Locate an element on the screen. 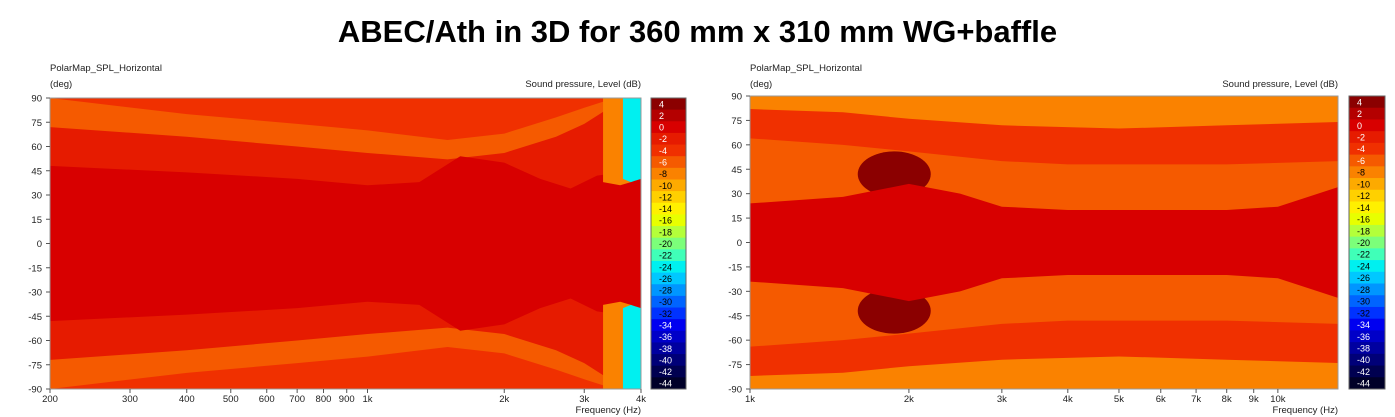  colorbar-label: -30 is located at coordinates (1363, 302).